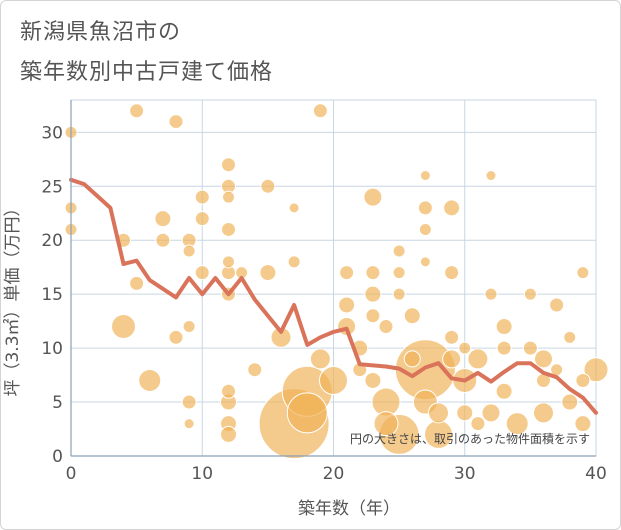 This screenshot has height=530, width=621. I want to click on x-axis-label: 築年数（年）, so click(349, 509).